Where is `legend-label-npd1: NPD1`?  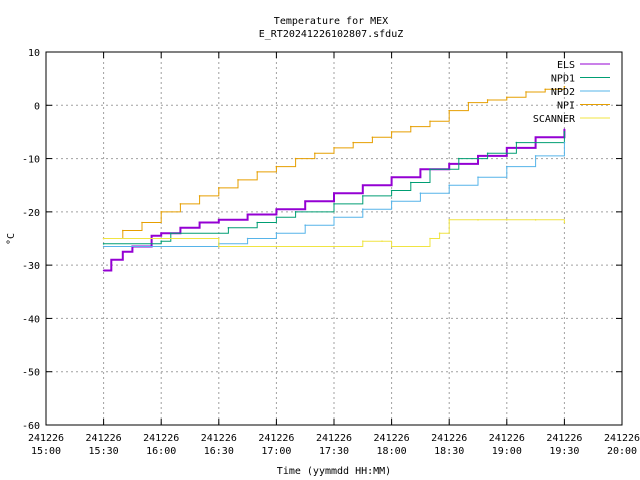 legend-label-npd1: NPD1 is located at coordinates (563, 79).